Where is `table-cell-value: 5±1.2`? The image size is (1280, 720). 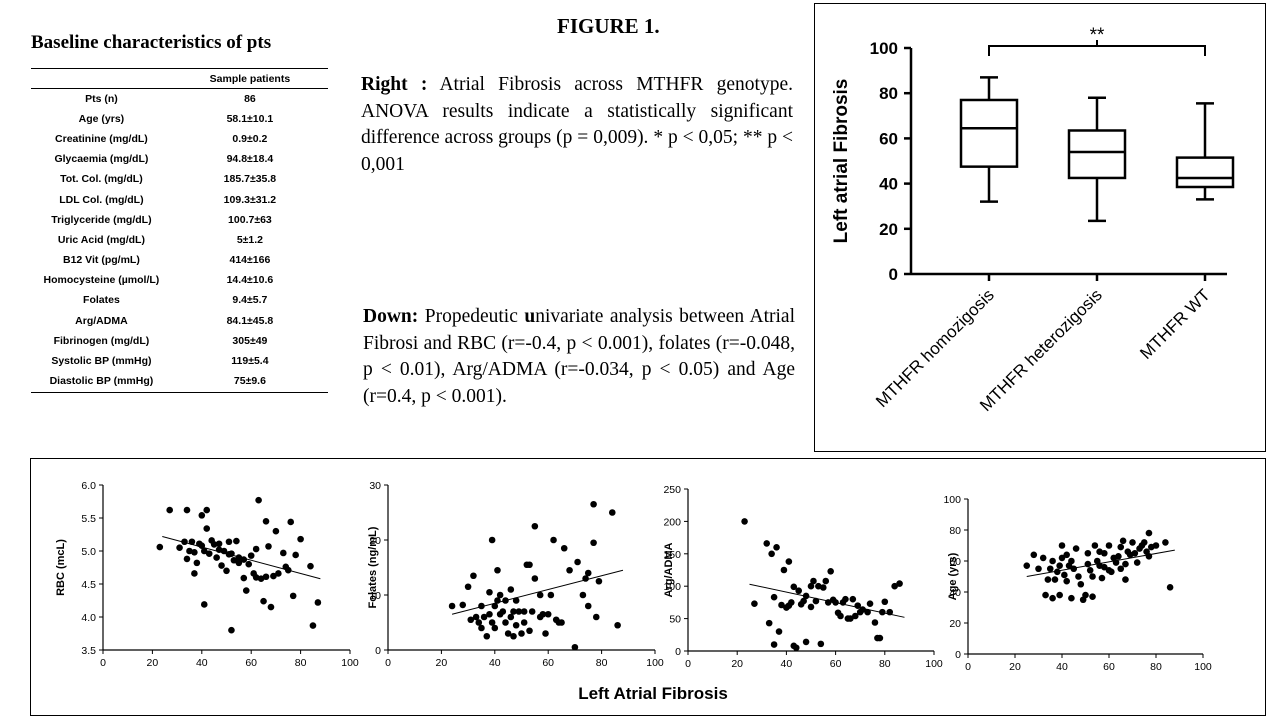 table-cell-value: 5±1.2 is located at coordinates (250, 239).